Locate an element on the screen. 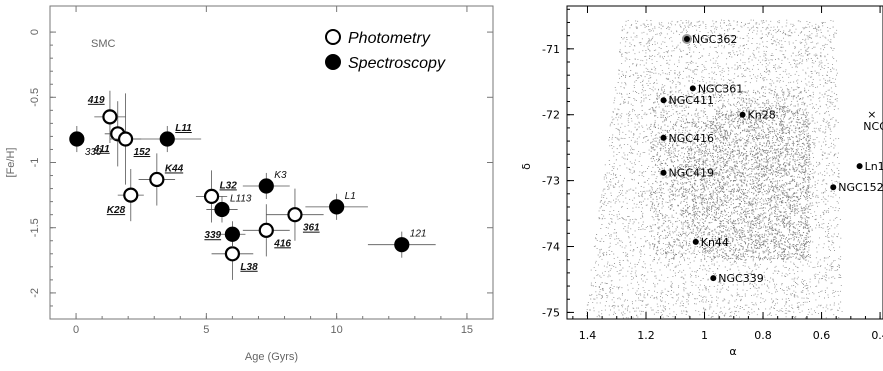 The image size is (883, 371). y-tick-label: -72 is located at coordinates (551, 115).